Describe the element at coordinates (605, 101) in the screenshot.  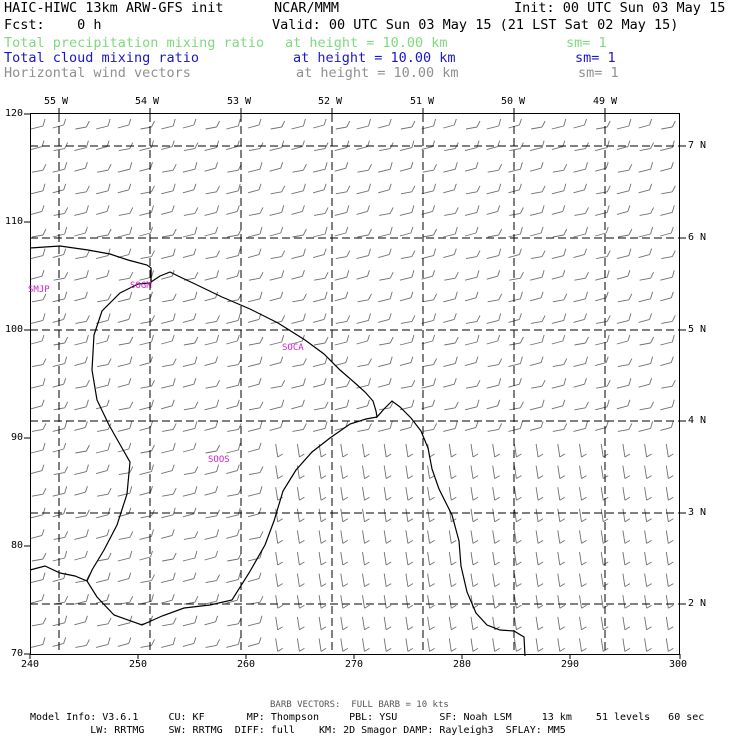
I see `lon-label-49w: 49 W` at that location.